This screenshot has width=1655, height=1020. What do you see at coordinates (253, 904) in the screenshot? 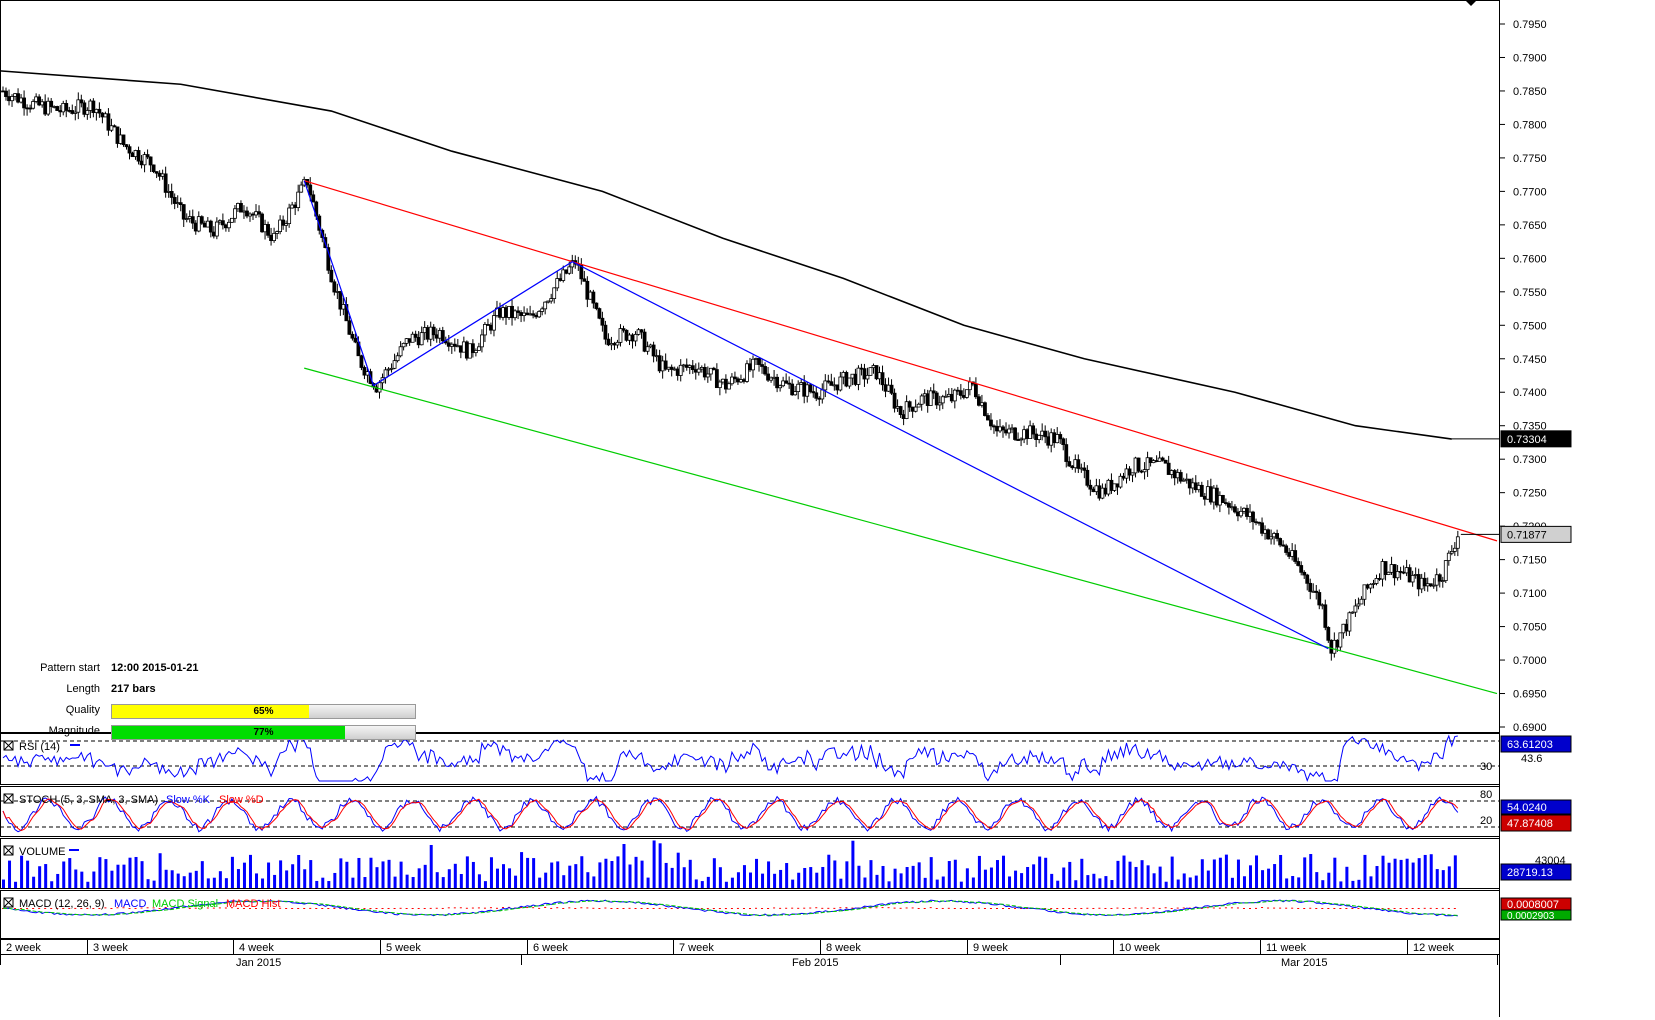
I see `macd-legend-hist: MACD Hist` at bounding box center [253, 904].